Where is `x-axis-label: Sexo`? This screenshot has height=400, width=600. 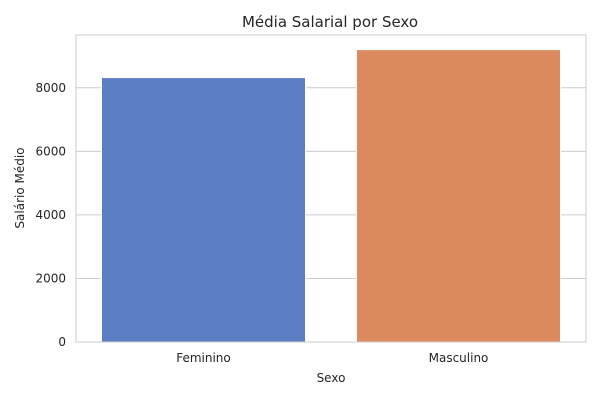 x-axis-label: Sexo is located at coordinates (331, 378).